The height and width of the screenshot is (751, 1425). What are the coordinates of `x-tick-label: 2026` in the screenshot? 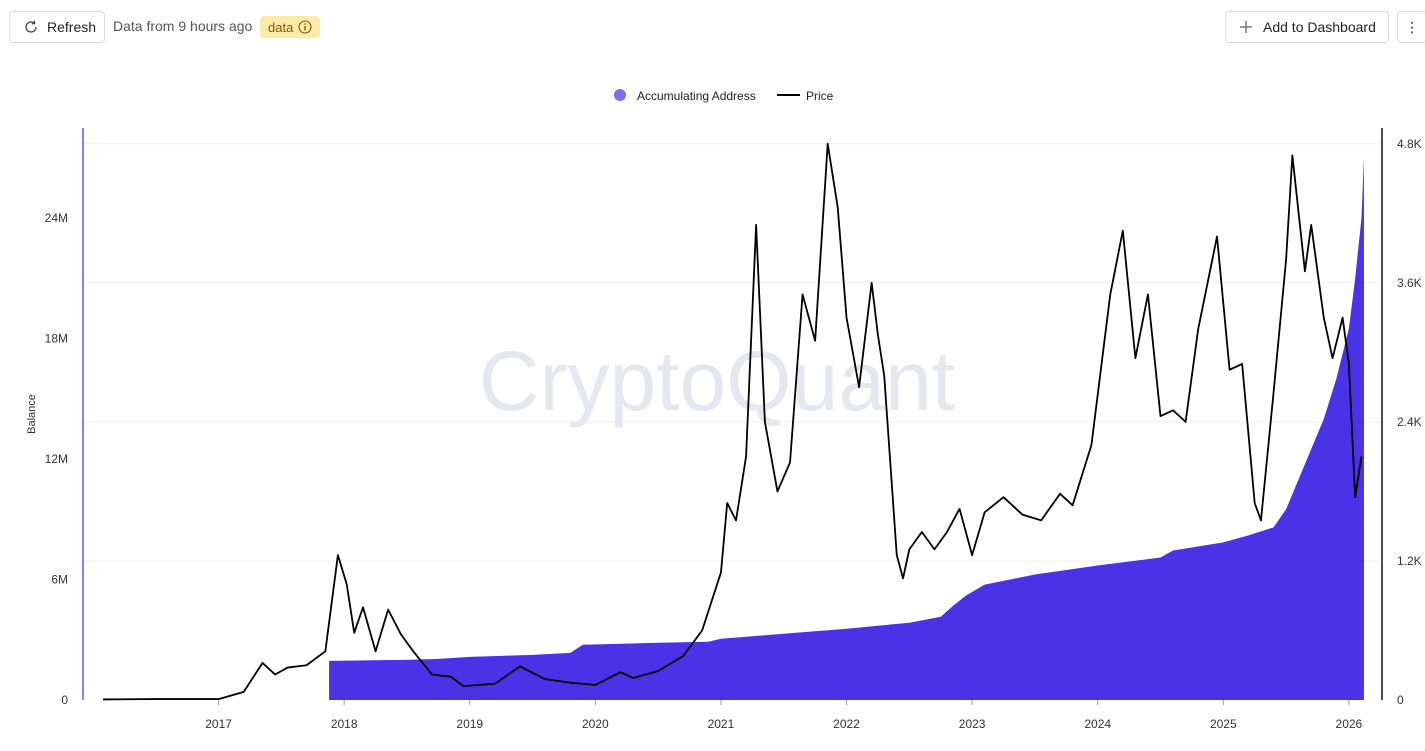 It's located at (1349, 724).